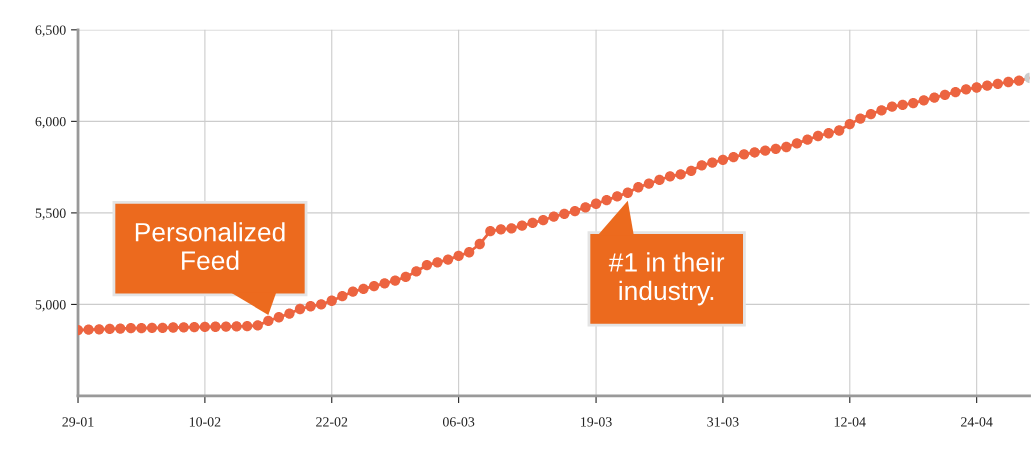 This screenshot has height=452, width=1032. I want to click on annotation: #1 in their industry., so click(666, 279).